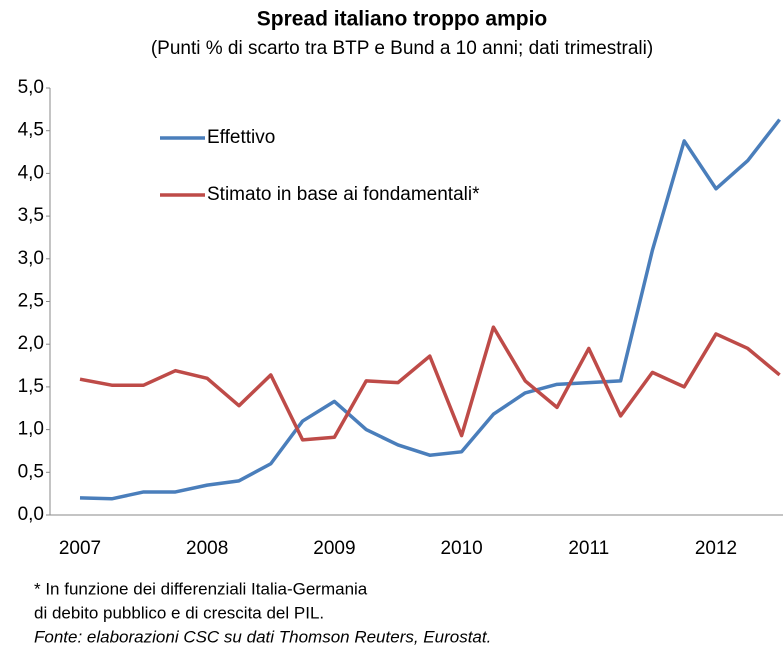 This screenshot has width=783, height=651. Describe the element at coordinates (716, 548) in the screenshot. I see `x-tick-label: 2012` at that location.